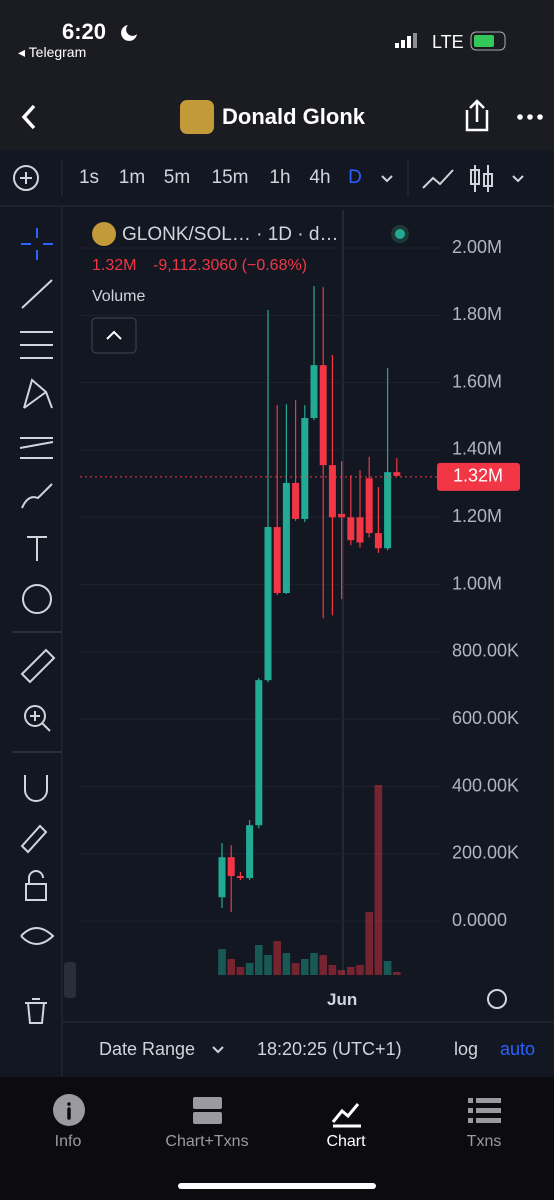 The height and width of the screenshot is (1200, 554). Describe the element at coordinates (518, 1049) in the screenshot. I see `auto-toggle: auto` at that location.